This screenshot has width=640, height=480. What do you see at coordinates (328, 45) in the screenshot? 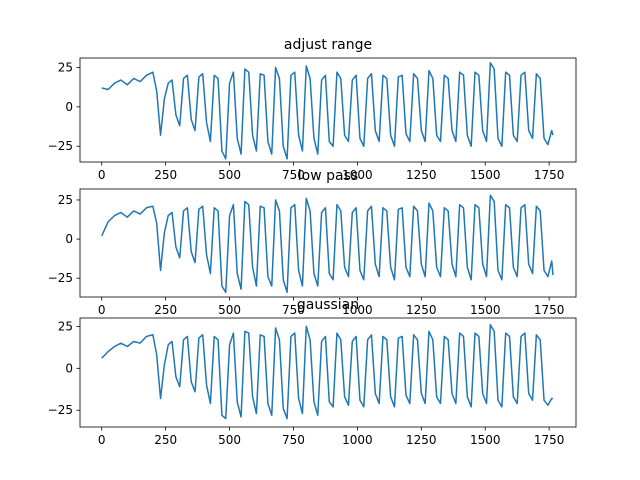
I see `panel-title: adjust range` at bounding box center [328, 45].